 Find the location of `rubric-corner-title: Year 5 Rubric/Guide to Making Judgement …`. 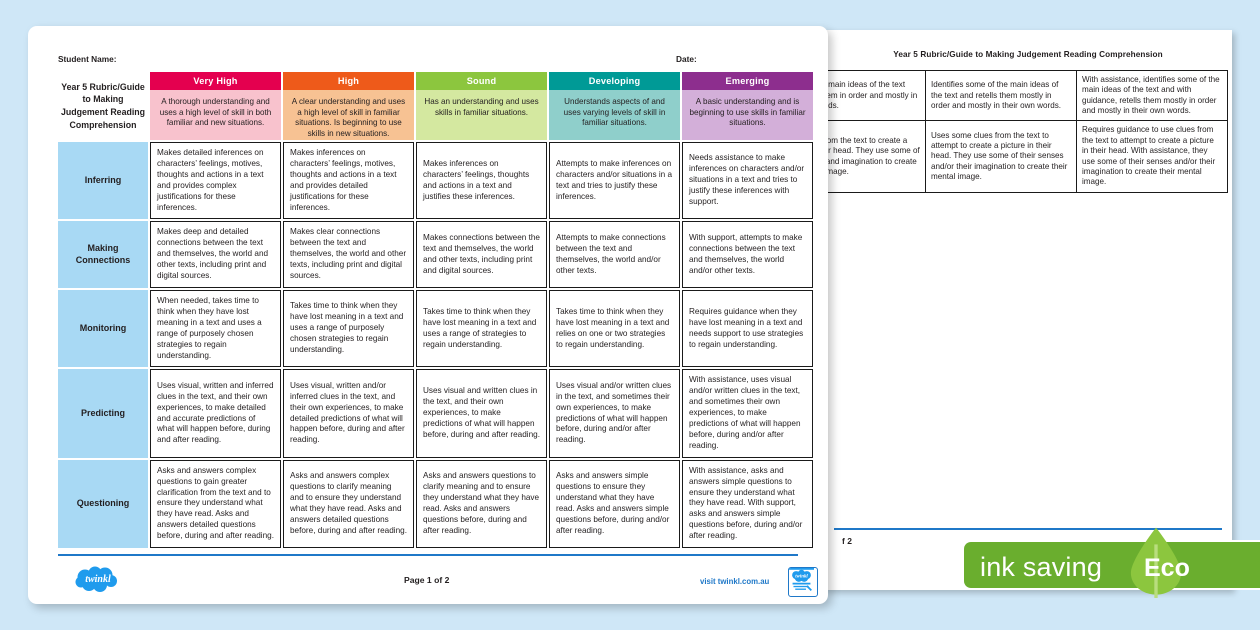

rubric-corner-title: Year 5 Rubric/Guide to Making Judgement … is located at coordinates (103, 106).